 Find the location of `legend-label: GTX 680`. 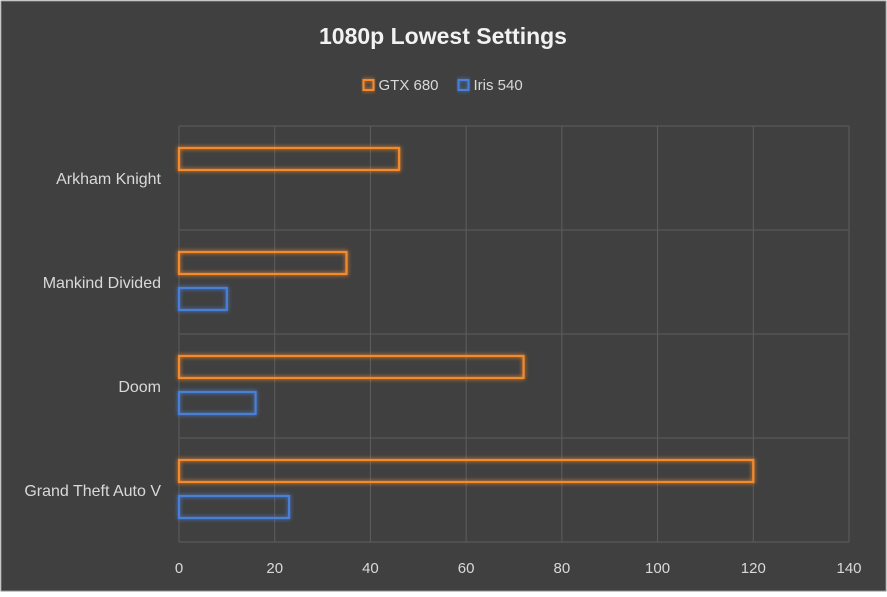

legend-label: GTX 680 is located at coordinates (409, 85).